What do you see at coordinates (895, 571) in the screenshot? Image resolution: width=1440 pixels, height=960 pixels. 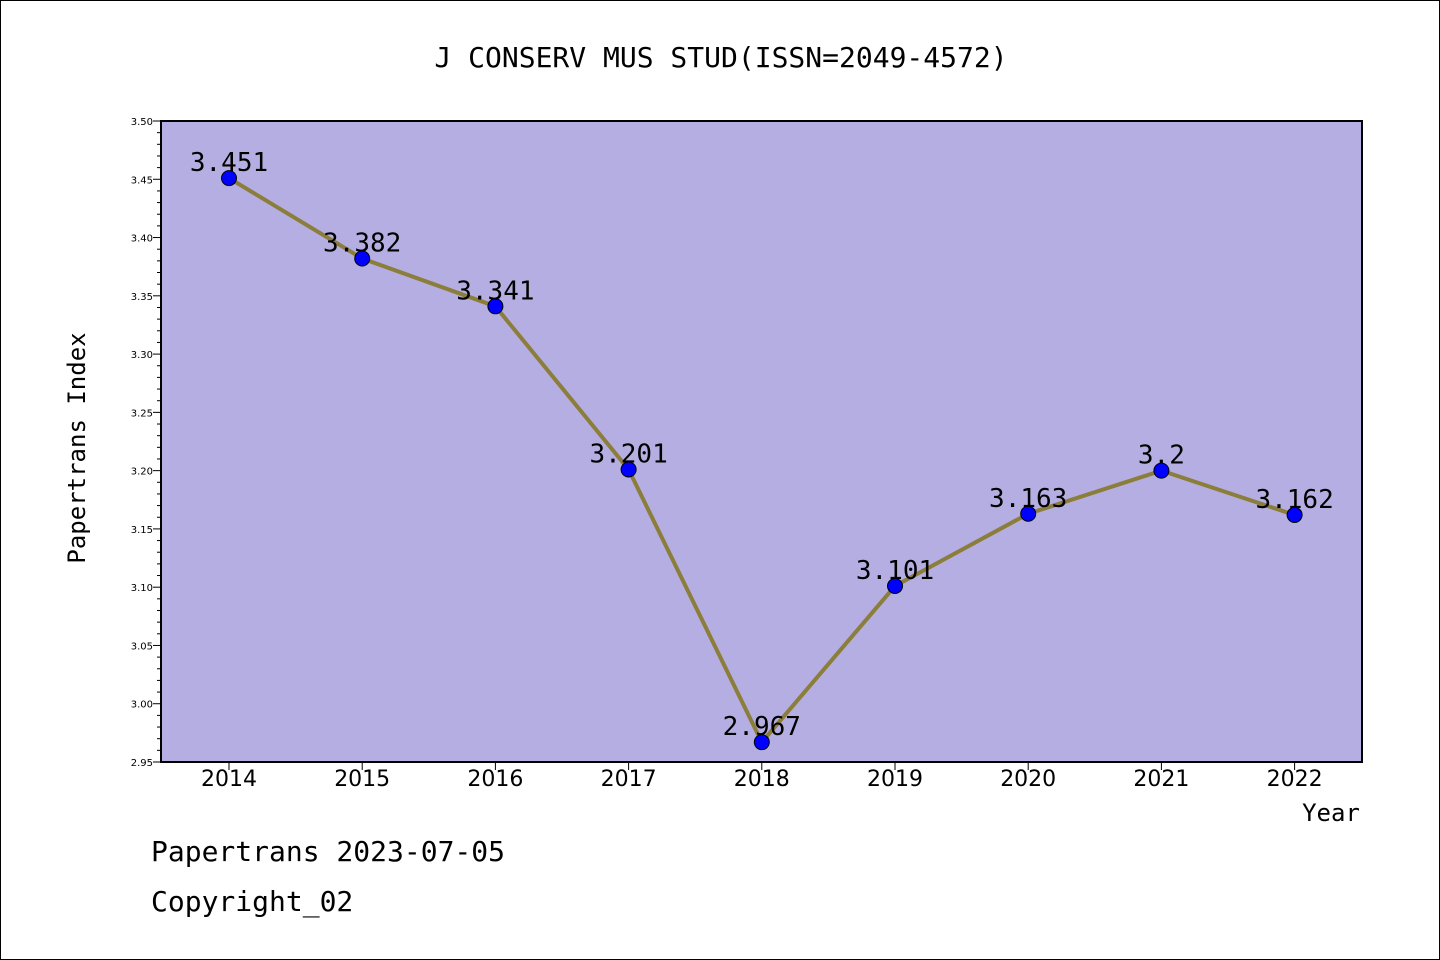 I see `data-point-label: 3.101` at bounding box center [895, 571].